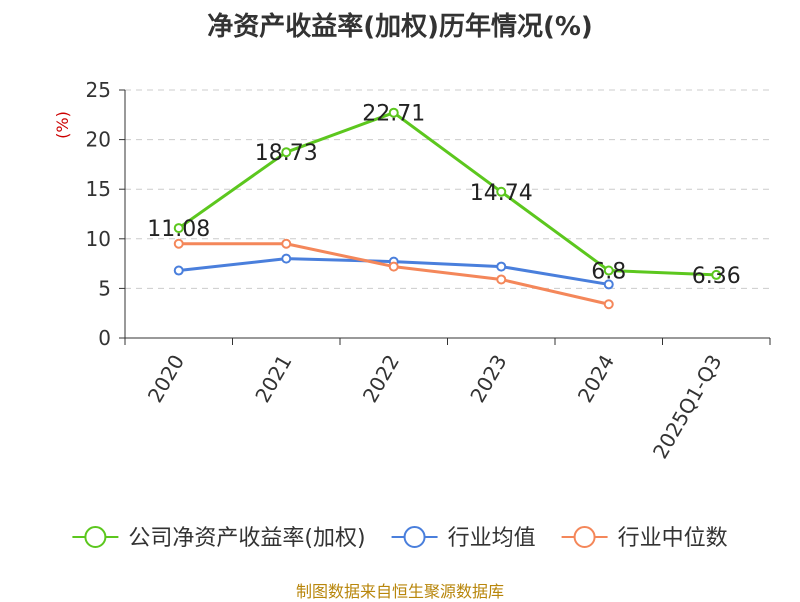 The height and width of the screenshot is (602, 800). Describe the element at coordinates (98, 140) in the screenshot. I see `y-tick-label: 20` at that location.